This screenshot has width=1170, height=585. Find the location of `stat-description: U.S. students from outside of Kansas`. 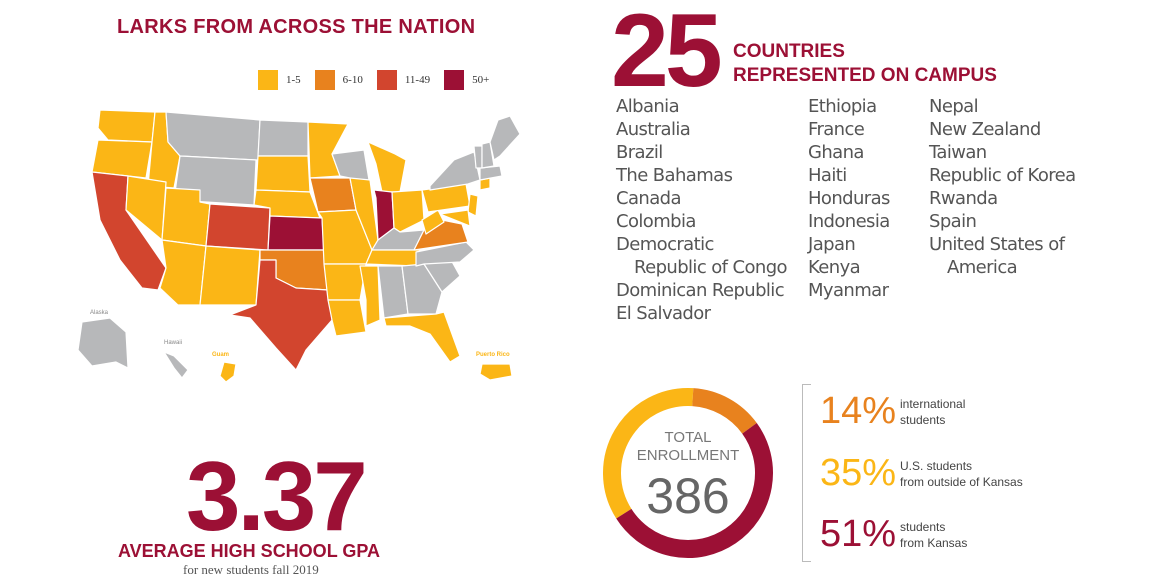

stat-description: U.S. students from outside of Kansas is located at coordinates (975, 474).